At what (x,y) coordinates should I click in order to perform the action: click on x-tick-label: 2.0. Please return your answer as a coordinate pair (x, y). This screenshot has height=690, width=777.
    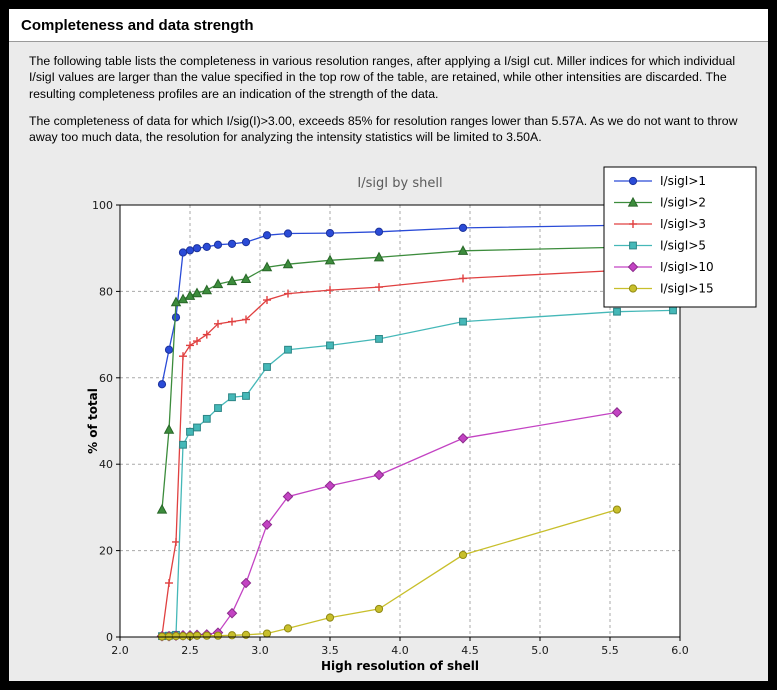
    Looking at the image, I should click on (120, 650).